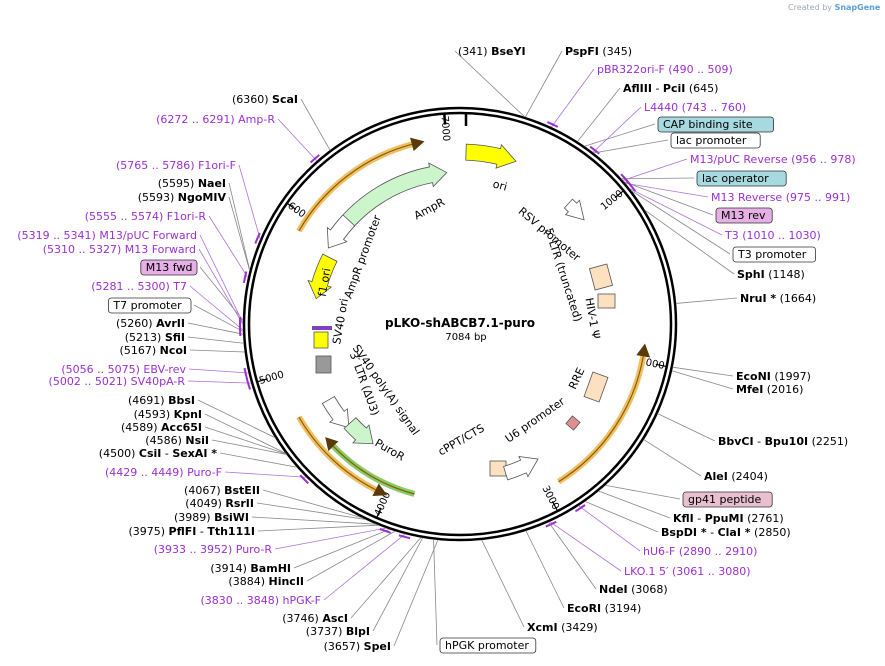 The height and width of the screenshot is (666, 885). Describe the element at coordinates (315, 618) in the screenshot. I see `site-asci: (3746) AscI` at that location.